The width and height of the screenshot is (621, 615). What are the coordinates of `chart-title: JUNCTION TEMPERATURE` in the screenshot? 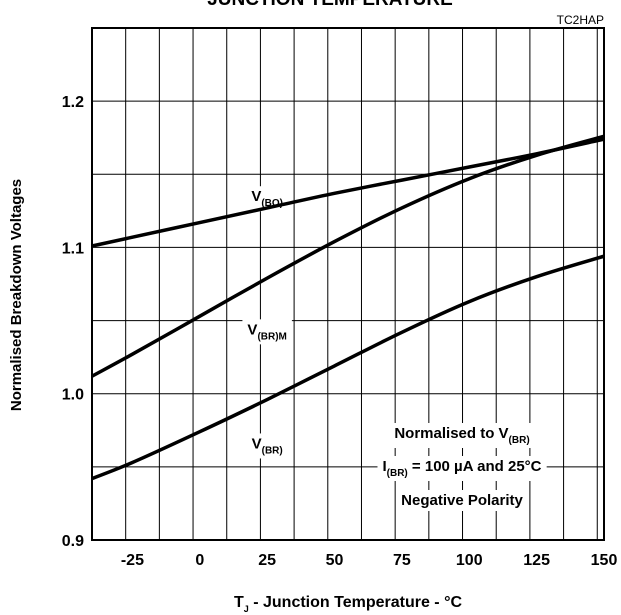 It's located at (330, 5).